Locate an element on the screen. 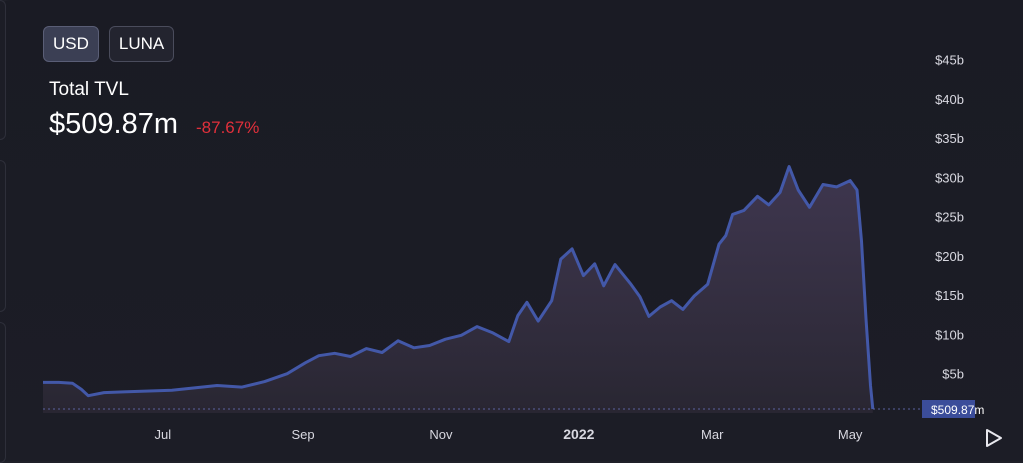 The height and width of the screenshot is (463, 1023). y-tick-label: $40b is located at coordinates (949, 99).